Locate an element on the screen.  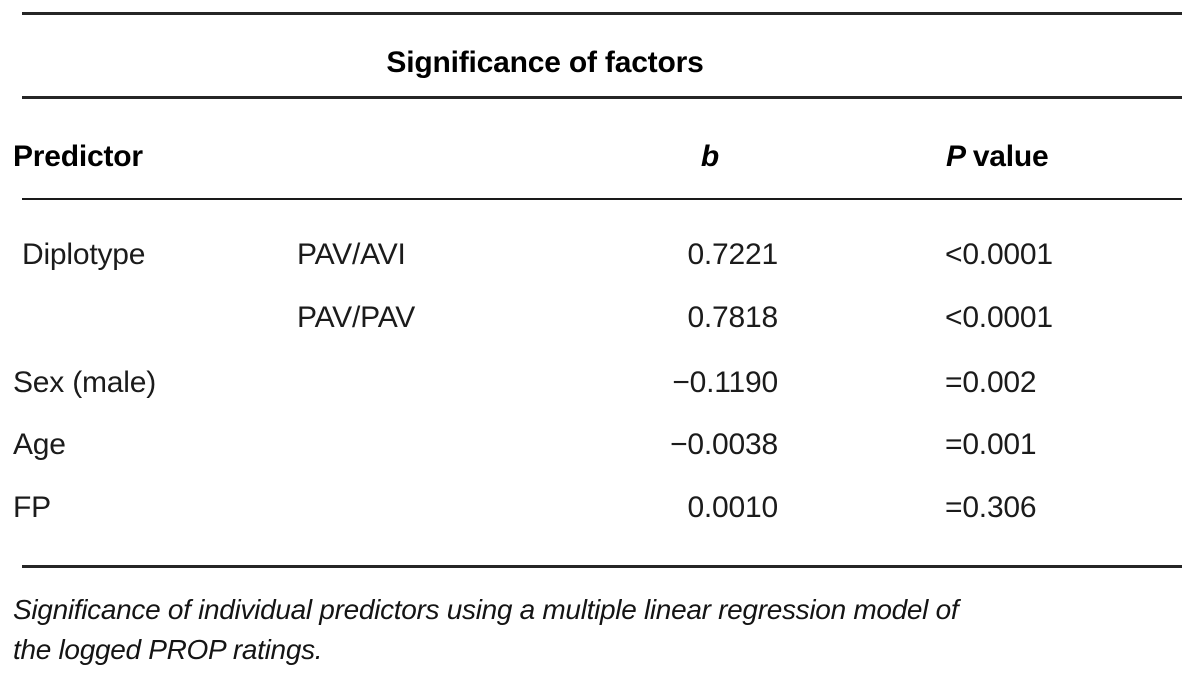
cell-b-value: 0.7221 is located at coordinates (732, 254).